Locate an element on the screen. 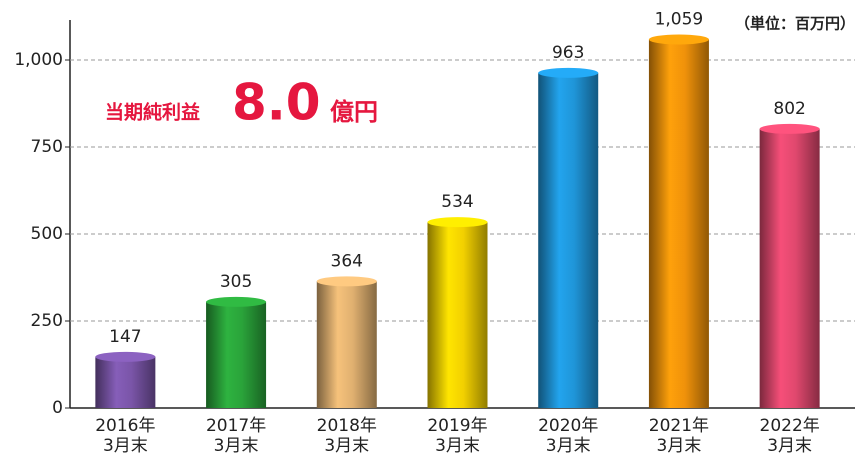  x-tick-line: 2018年 is located at coordinates (347, 426).